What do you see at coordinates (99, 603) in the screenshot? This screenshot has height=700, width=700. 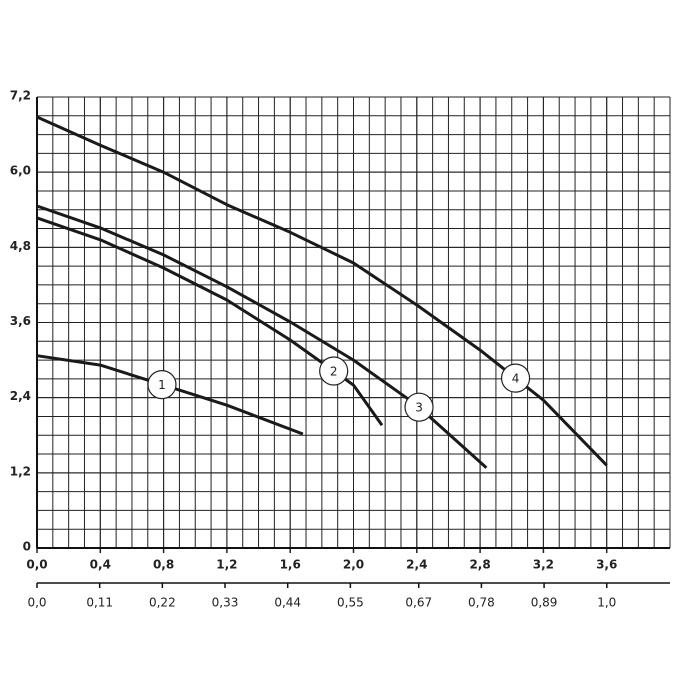 I see `x2-tick-label: 0,11` at bounding box center [99, 603].